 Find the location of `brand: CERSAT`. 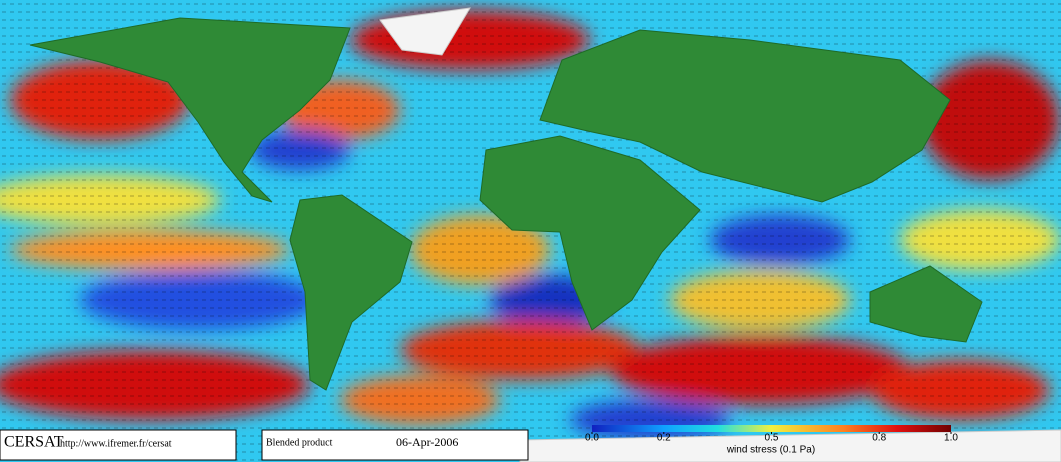

brand: CERSAT is located at coordinates (34, 442).